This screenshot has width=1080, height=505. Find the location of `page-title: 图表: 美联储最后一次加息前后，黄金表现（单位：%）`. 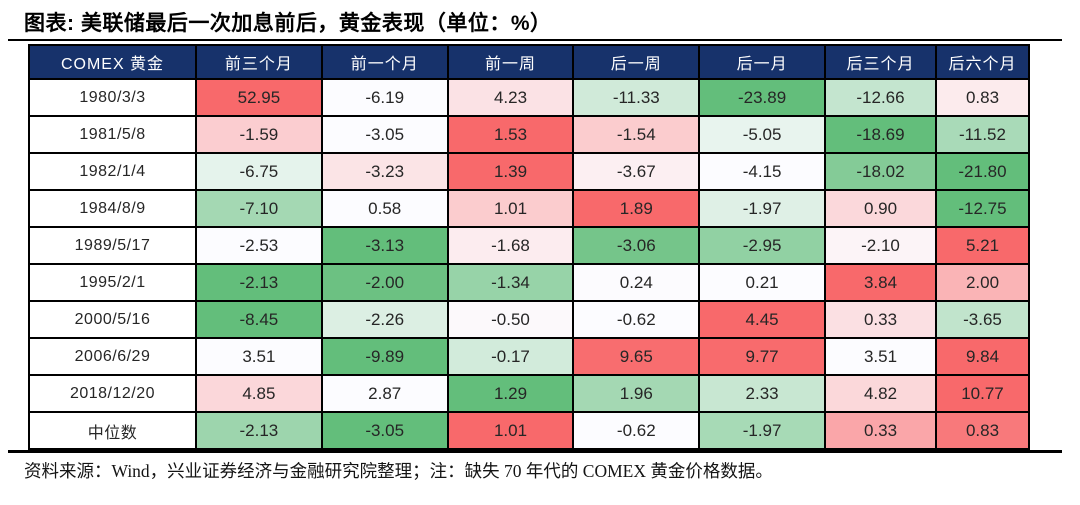

page-title: 图表: 美联储最后一次加息前后，黄金表现（单位：%） is located at coordinates (288, 23).